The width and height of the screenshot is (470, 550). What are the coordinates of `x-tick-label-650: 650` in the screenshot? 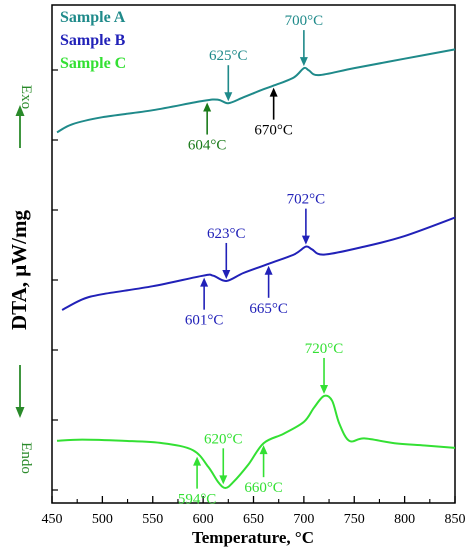 It's located at (253, 519).